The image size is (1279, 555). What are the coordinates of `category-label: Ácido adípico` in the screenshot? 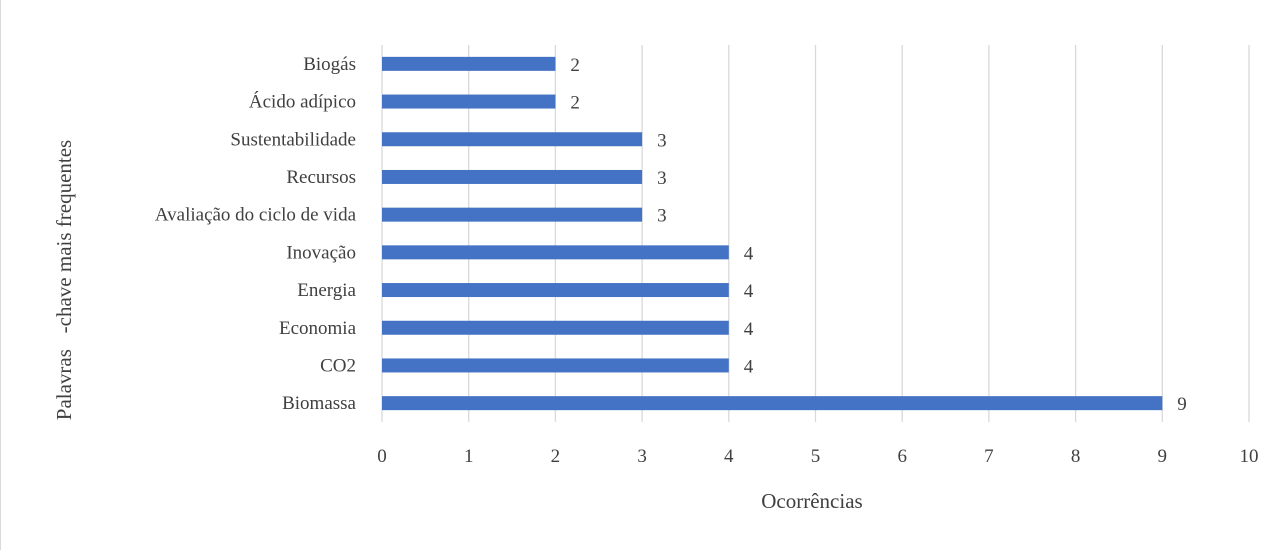 It's located at (302, 102).